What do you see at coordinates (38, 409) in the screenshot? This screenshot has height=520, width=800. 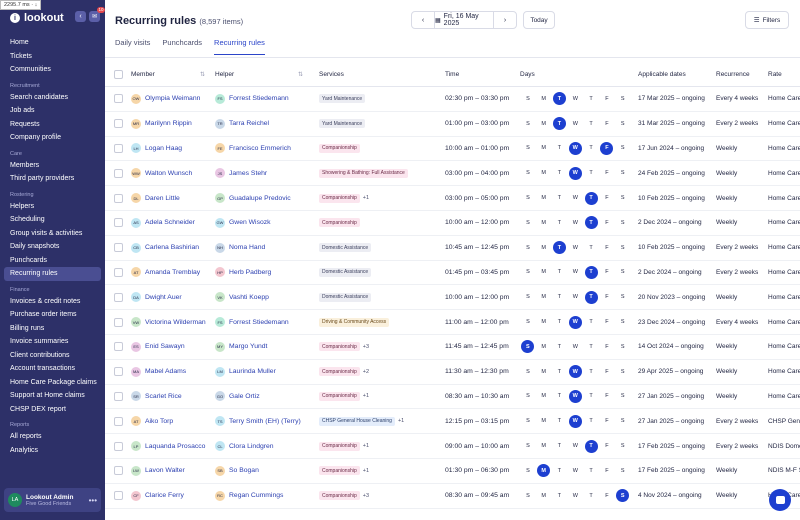 I see `sidebar-item-chsp-dex-report: CHSP DEX report` at bounding box center [38, 409].